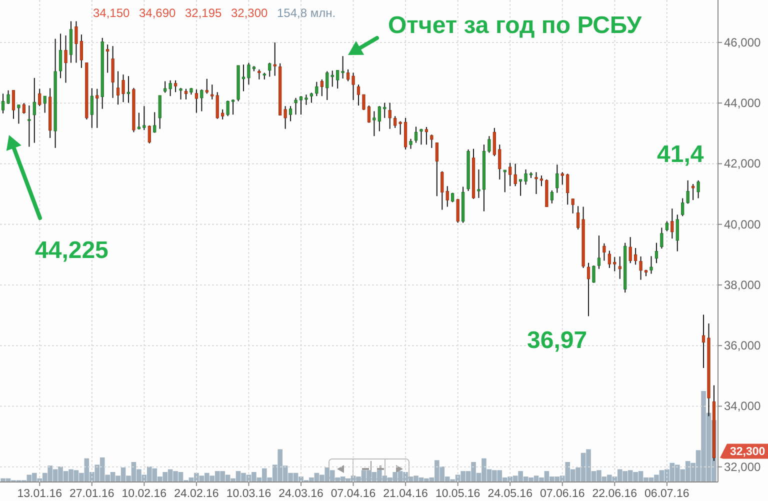  I want to click on y-tick-label: 38,000, so click(743, 285).